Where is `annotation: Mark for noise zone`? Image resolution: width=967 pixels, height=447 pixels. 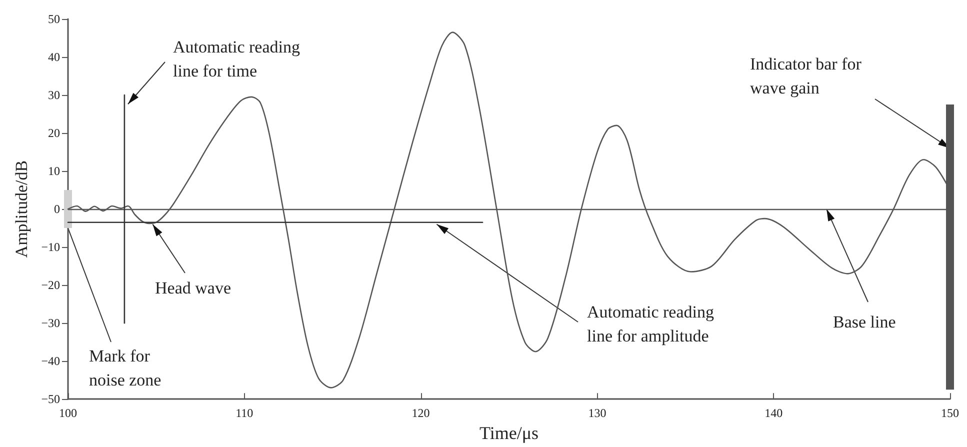 annotation: Mark for noise zone is located at coordinates (125, 368).